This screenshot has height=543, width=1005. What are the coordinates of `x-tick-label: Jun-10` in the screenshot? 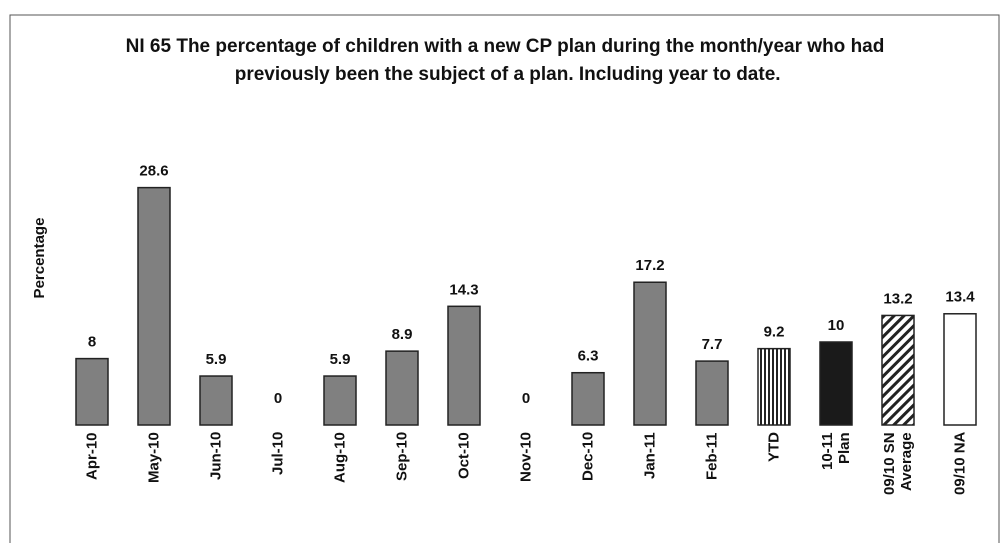 It's located at (216, 456).